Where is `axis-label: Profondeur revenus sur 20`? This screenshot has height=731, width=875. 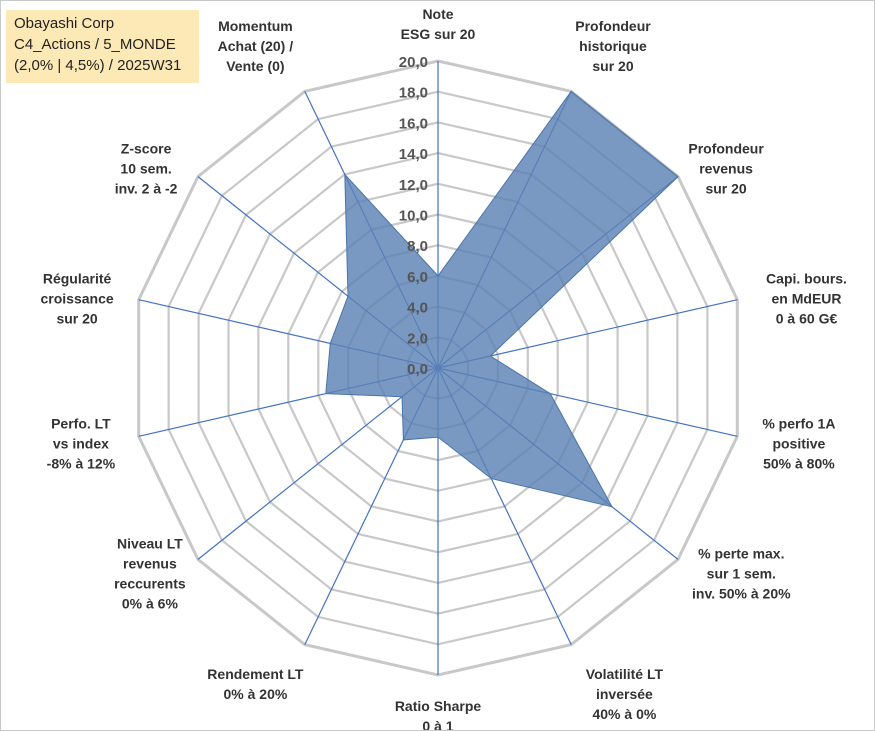
axis-label: Profondeur revenus sur 20 is located at coordinates (726, 168).